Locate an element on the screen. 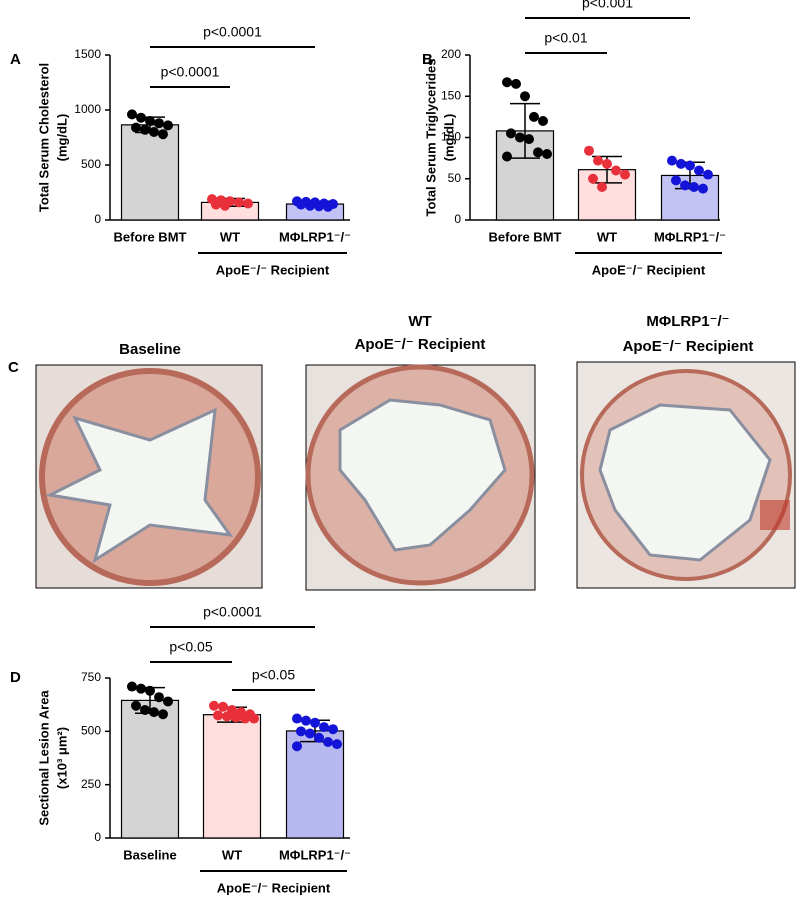 The width and height of the screenshot is (800, 901). y-tick-label: 200 is located at coordinates (451, 54).